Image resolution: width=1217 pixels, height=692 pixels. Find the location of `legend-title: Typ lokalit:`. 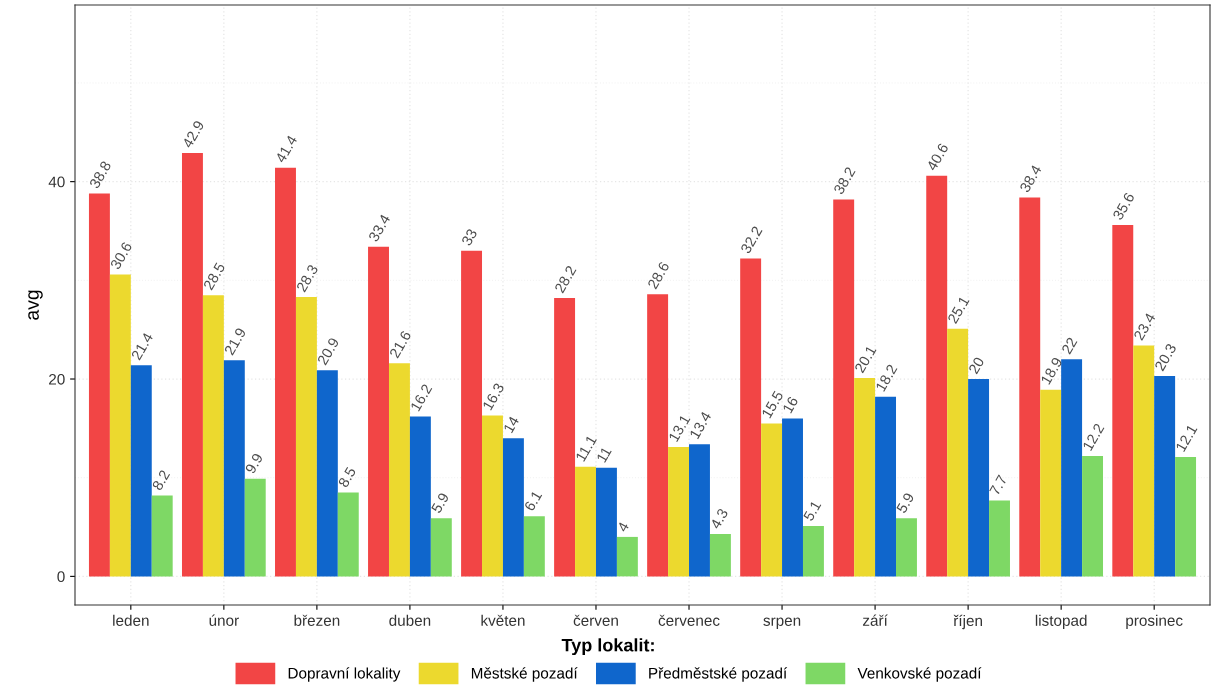

legend-title: Typ lokalit: is located at coordinates (607, 647).